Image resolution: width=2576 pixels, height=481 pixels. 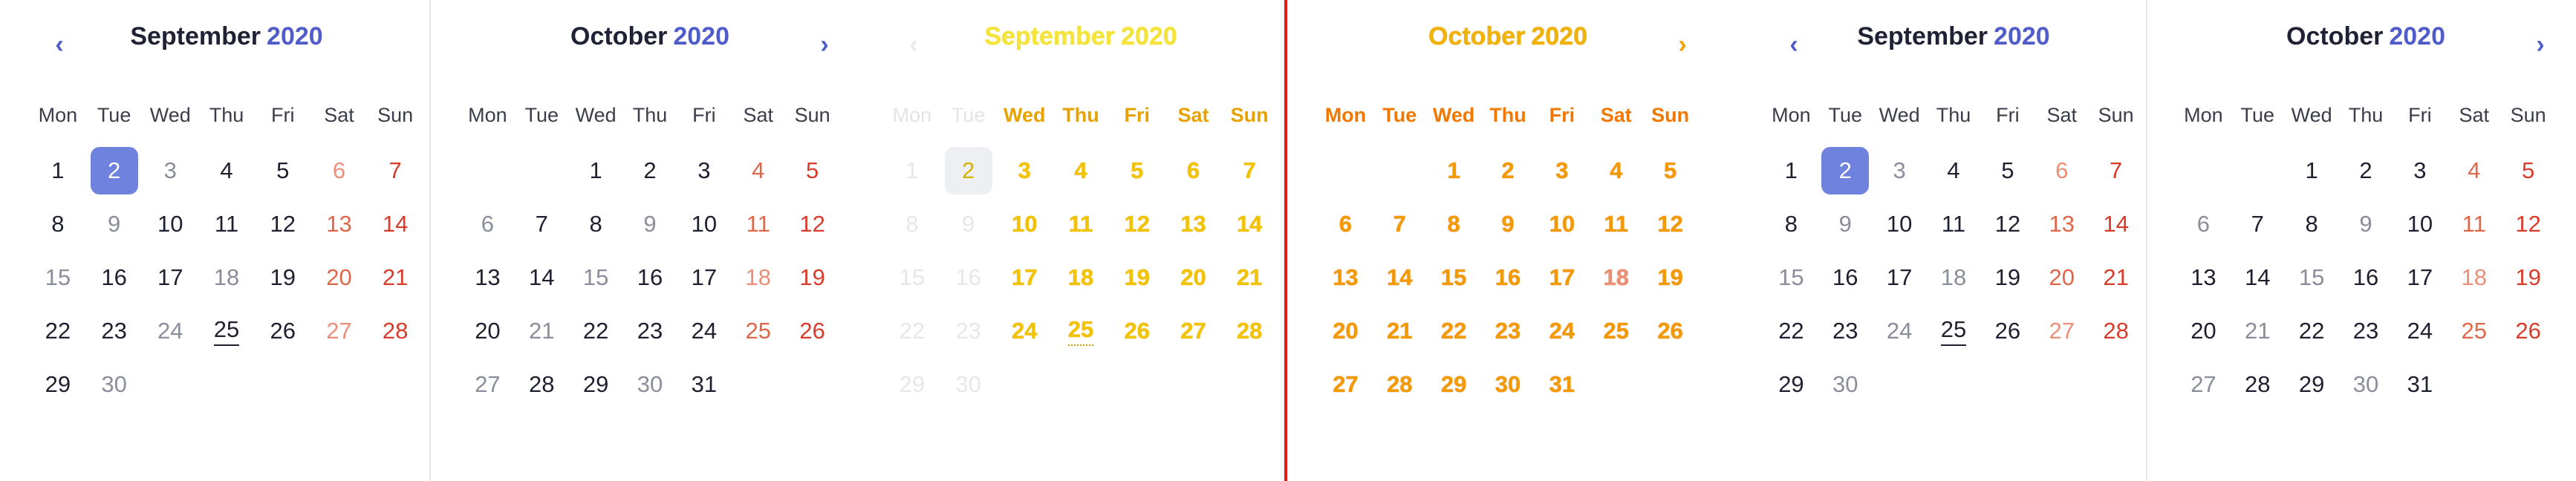 I want to click on day-cell: 6, so click(x=2062, y=170).